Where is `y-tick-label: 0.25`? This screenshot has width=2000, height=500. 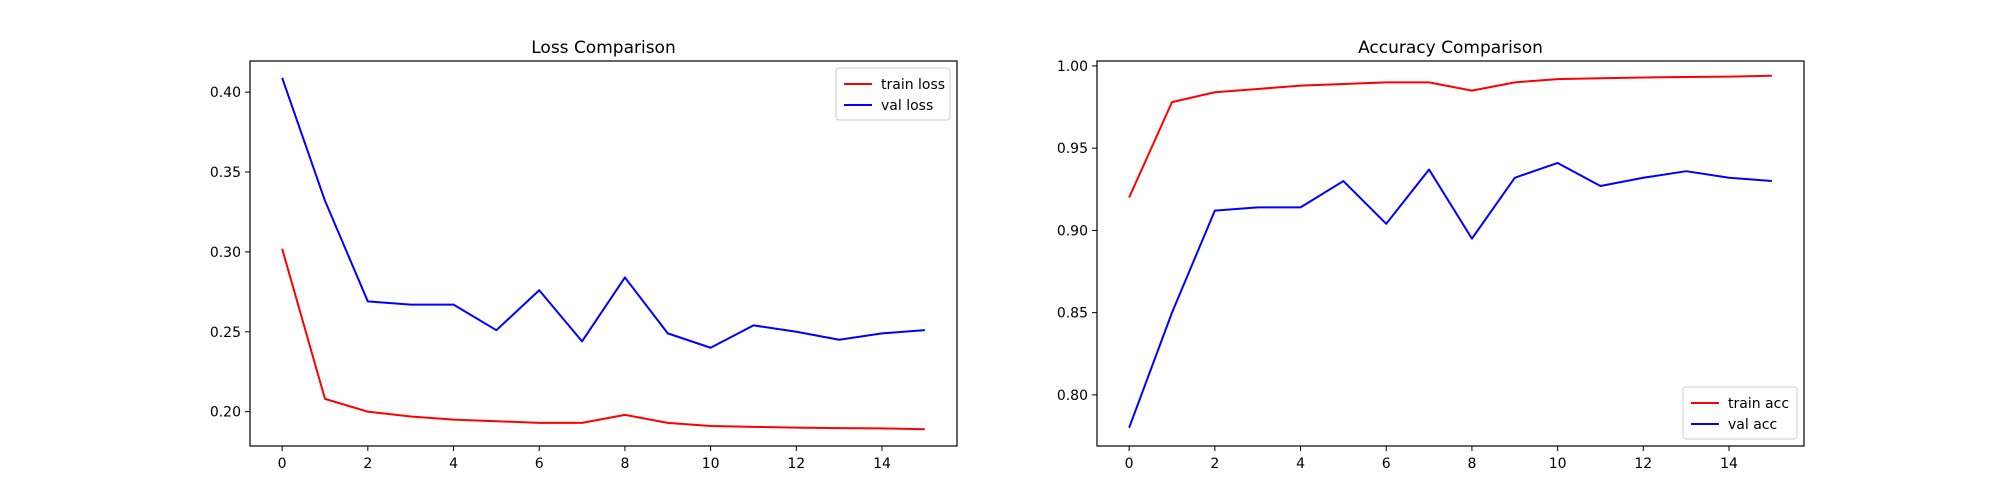
y-tick-label: 0.25 is located at coordinates (225, 333).